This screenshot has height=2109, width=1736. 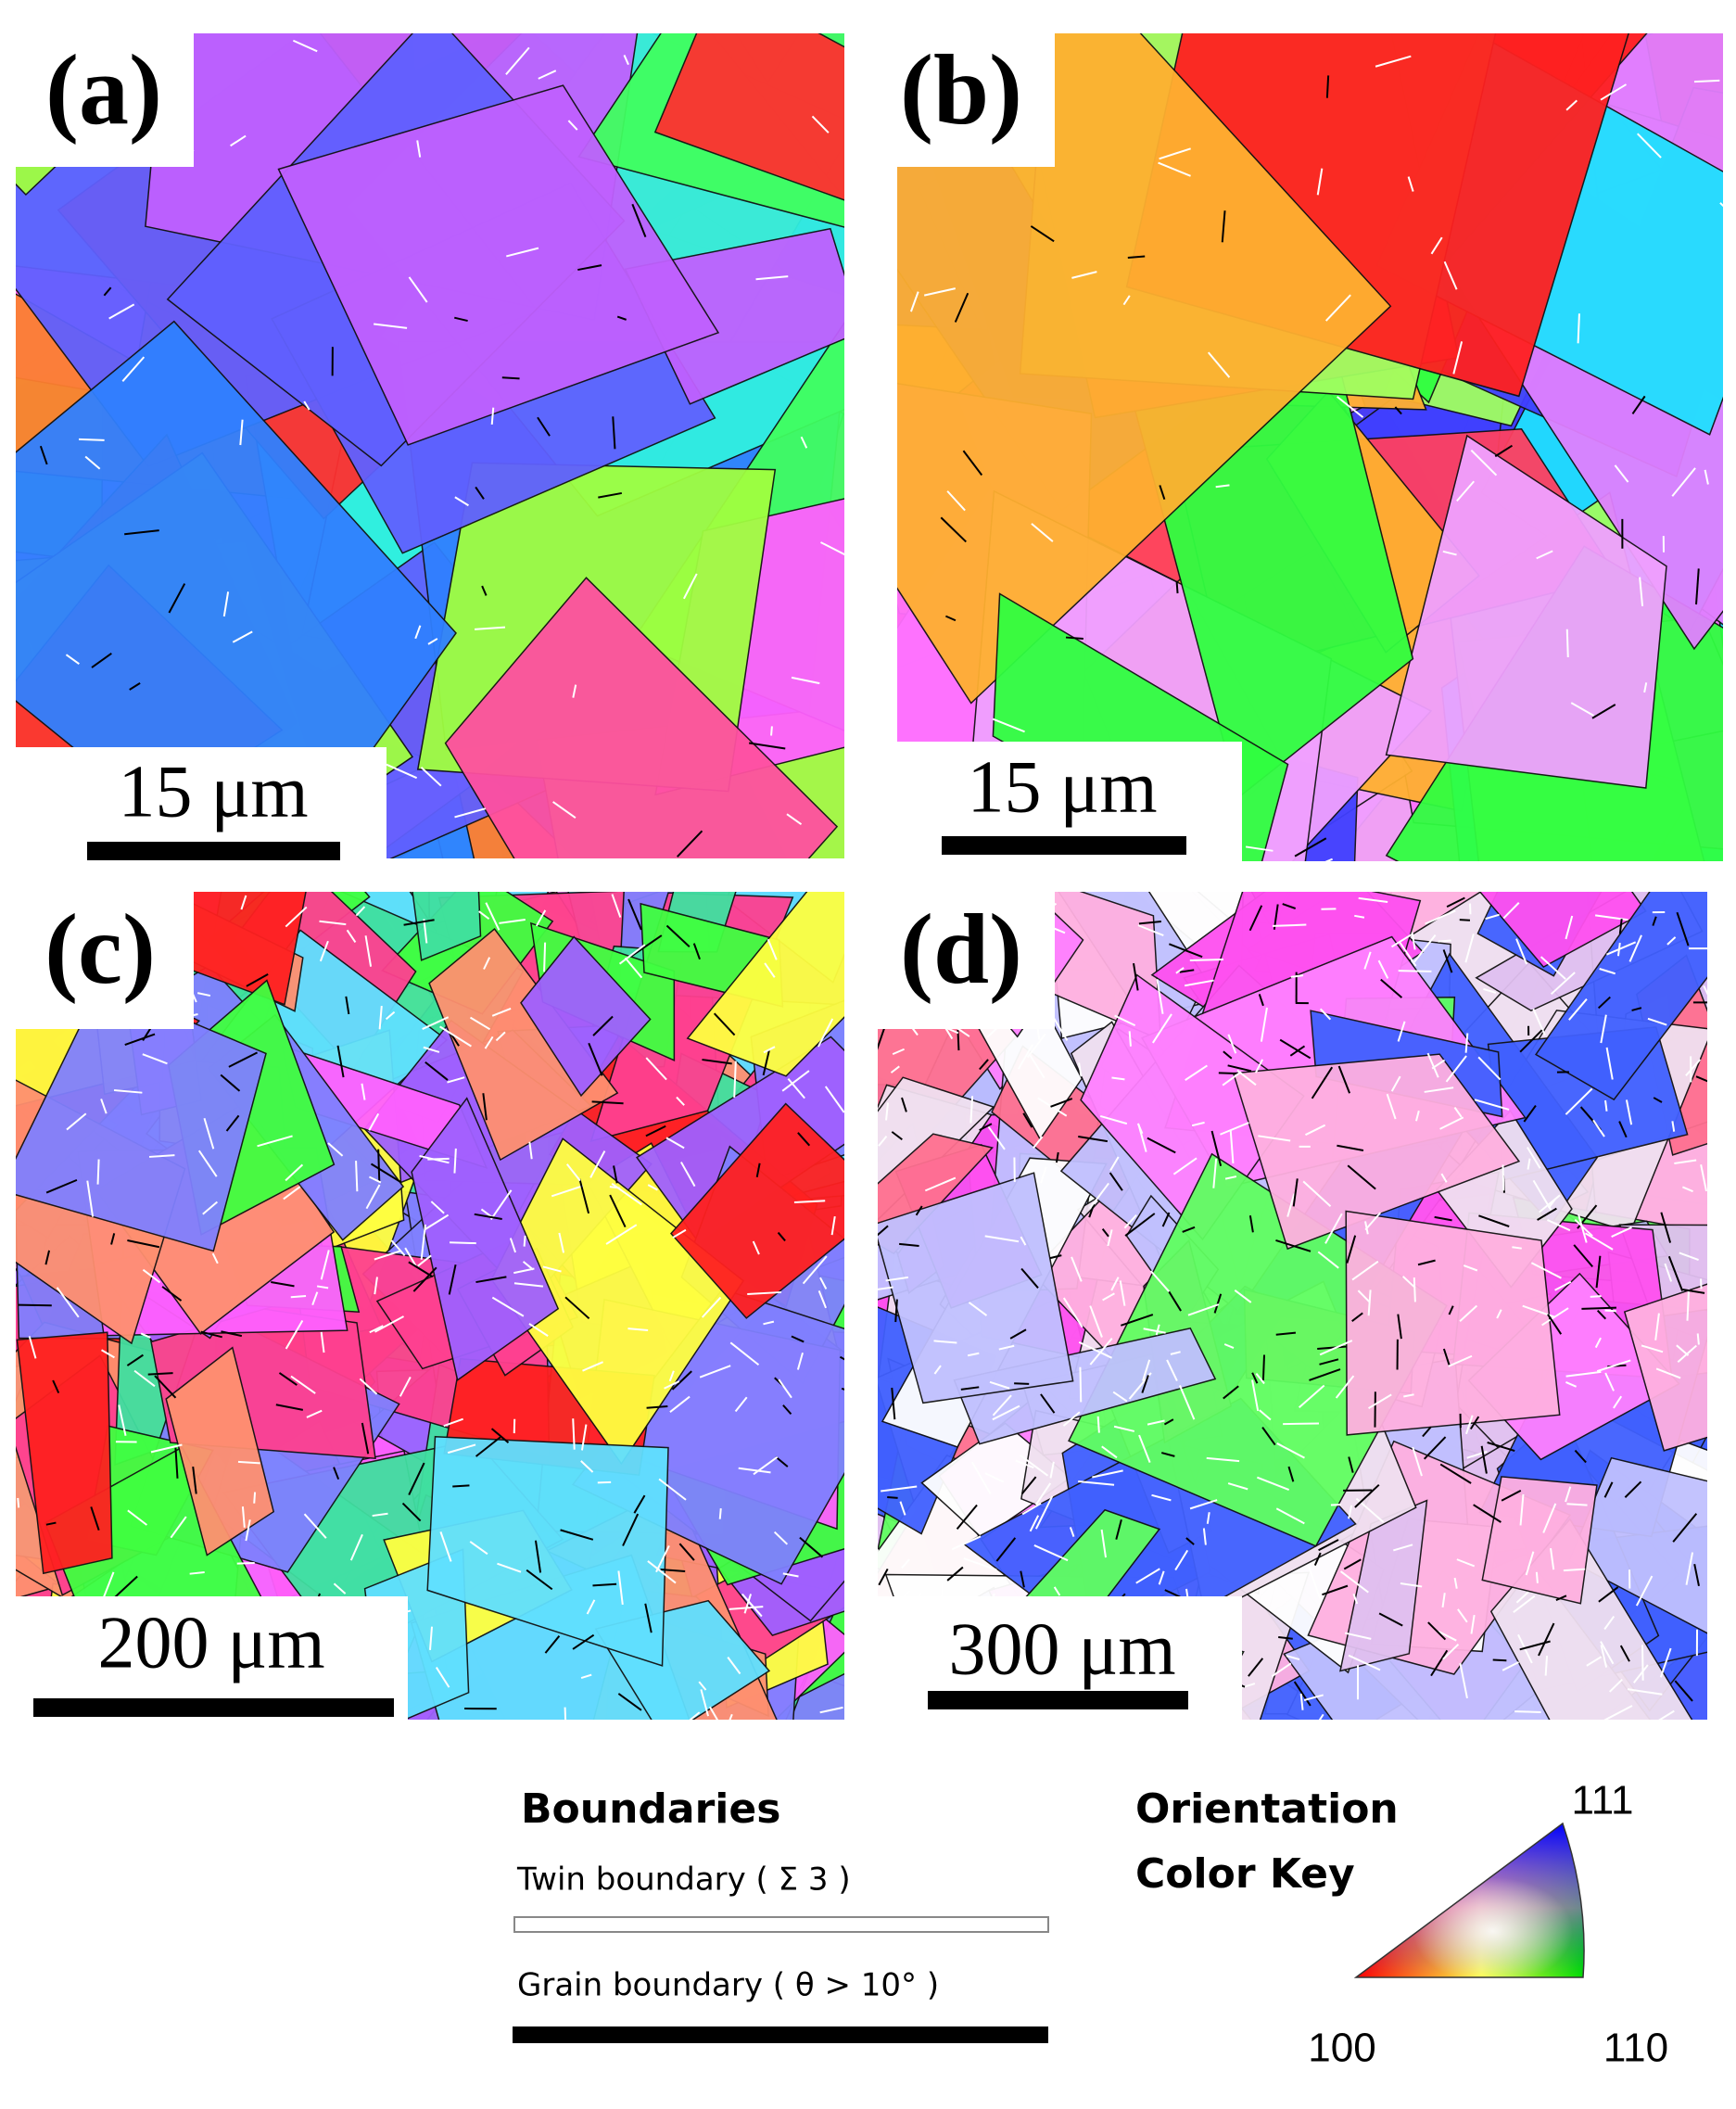 What do you see at coordinates (1469, 1900) in the screenshot?
I see `key-triangle-white` at bounding box center [1469, 1900].